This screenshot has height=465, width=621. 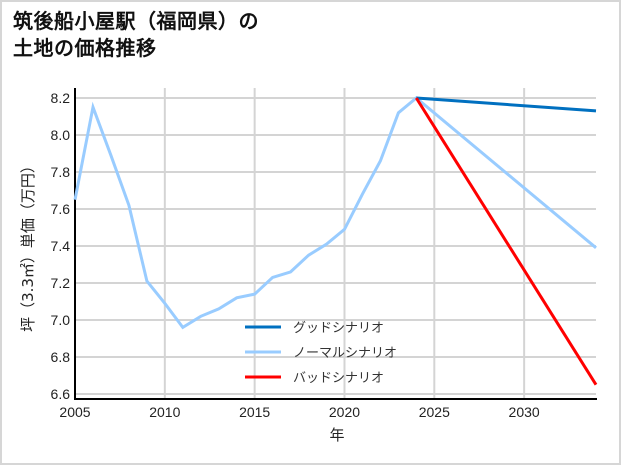 I want to click on chart-title-line2: 土地の価格推移, so click(x=85, y=48).